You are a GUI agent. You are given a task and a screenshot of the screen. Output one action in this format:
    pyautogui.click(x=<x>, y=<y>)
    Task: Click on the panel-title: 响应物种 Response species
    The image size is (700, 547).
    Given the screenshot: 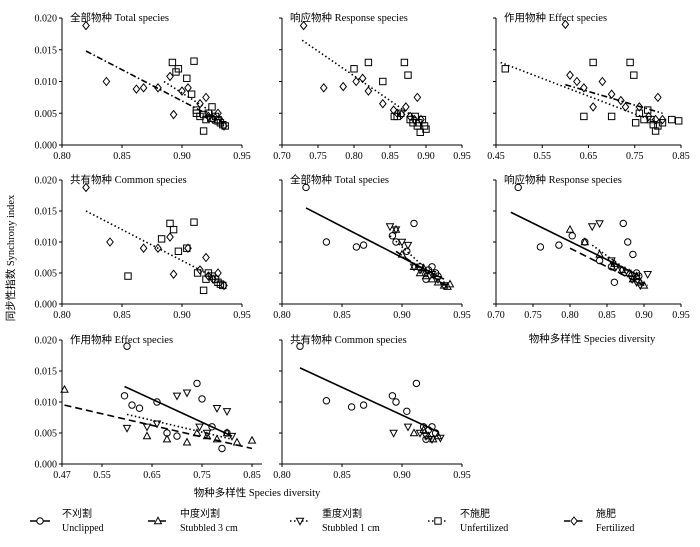 What is the action you would take?
    pyautogui.click(x=349, y=17)
    